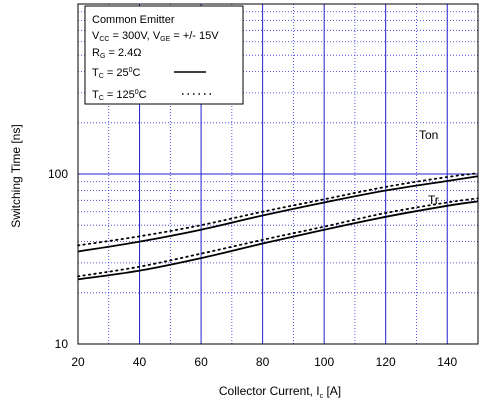  Describe the element at coordinates (58, 259) in the screenshot. I see `y-tick-labels: 10 100` at that location.